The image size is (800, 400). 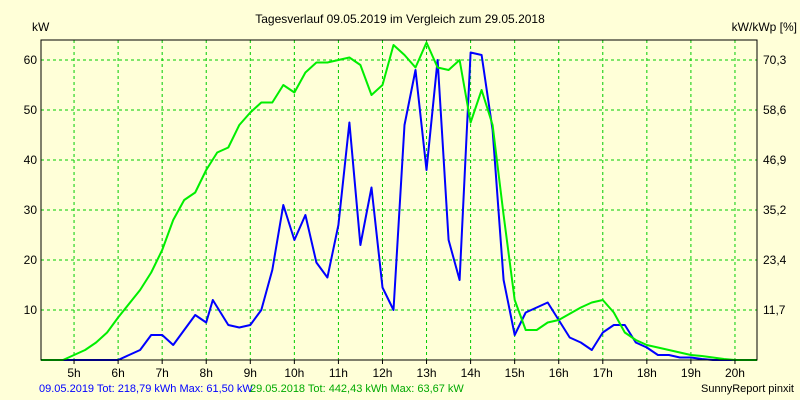 I want to click on y-tick-label-left: 60, so click(x=31, y=60).